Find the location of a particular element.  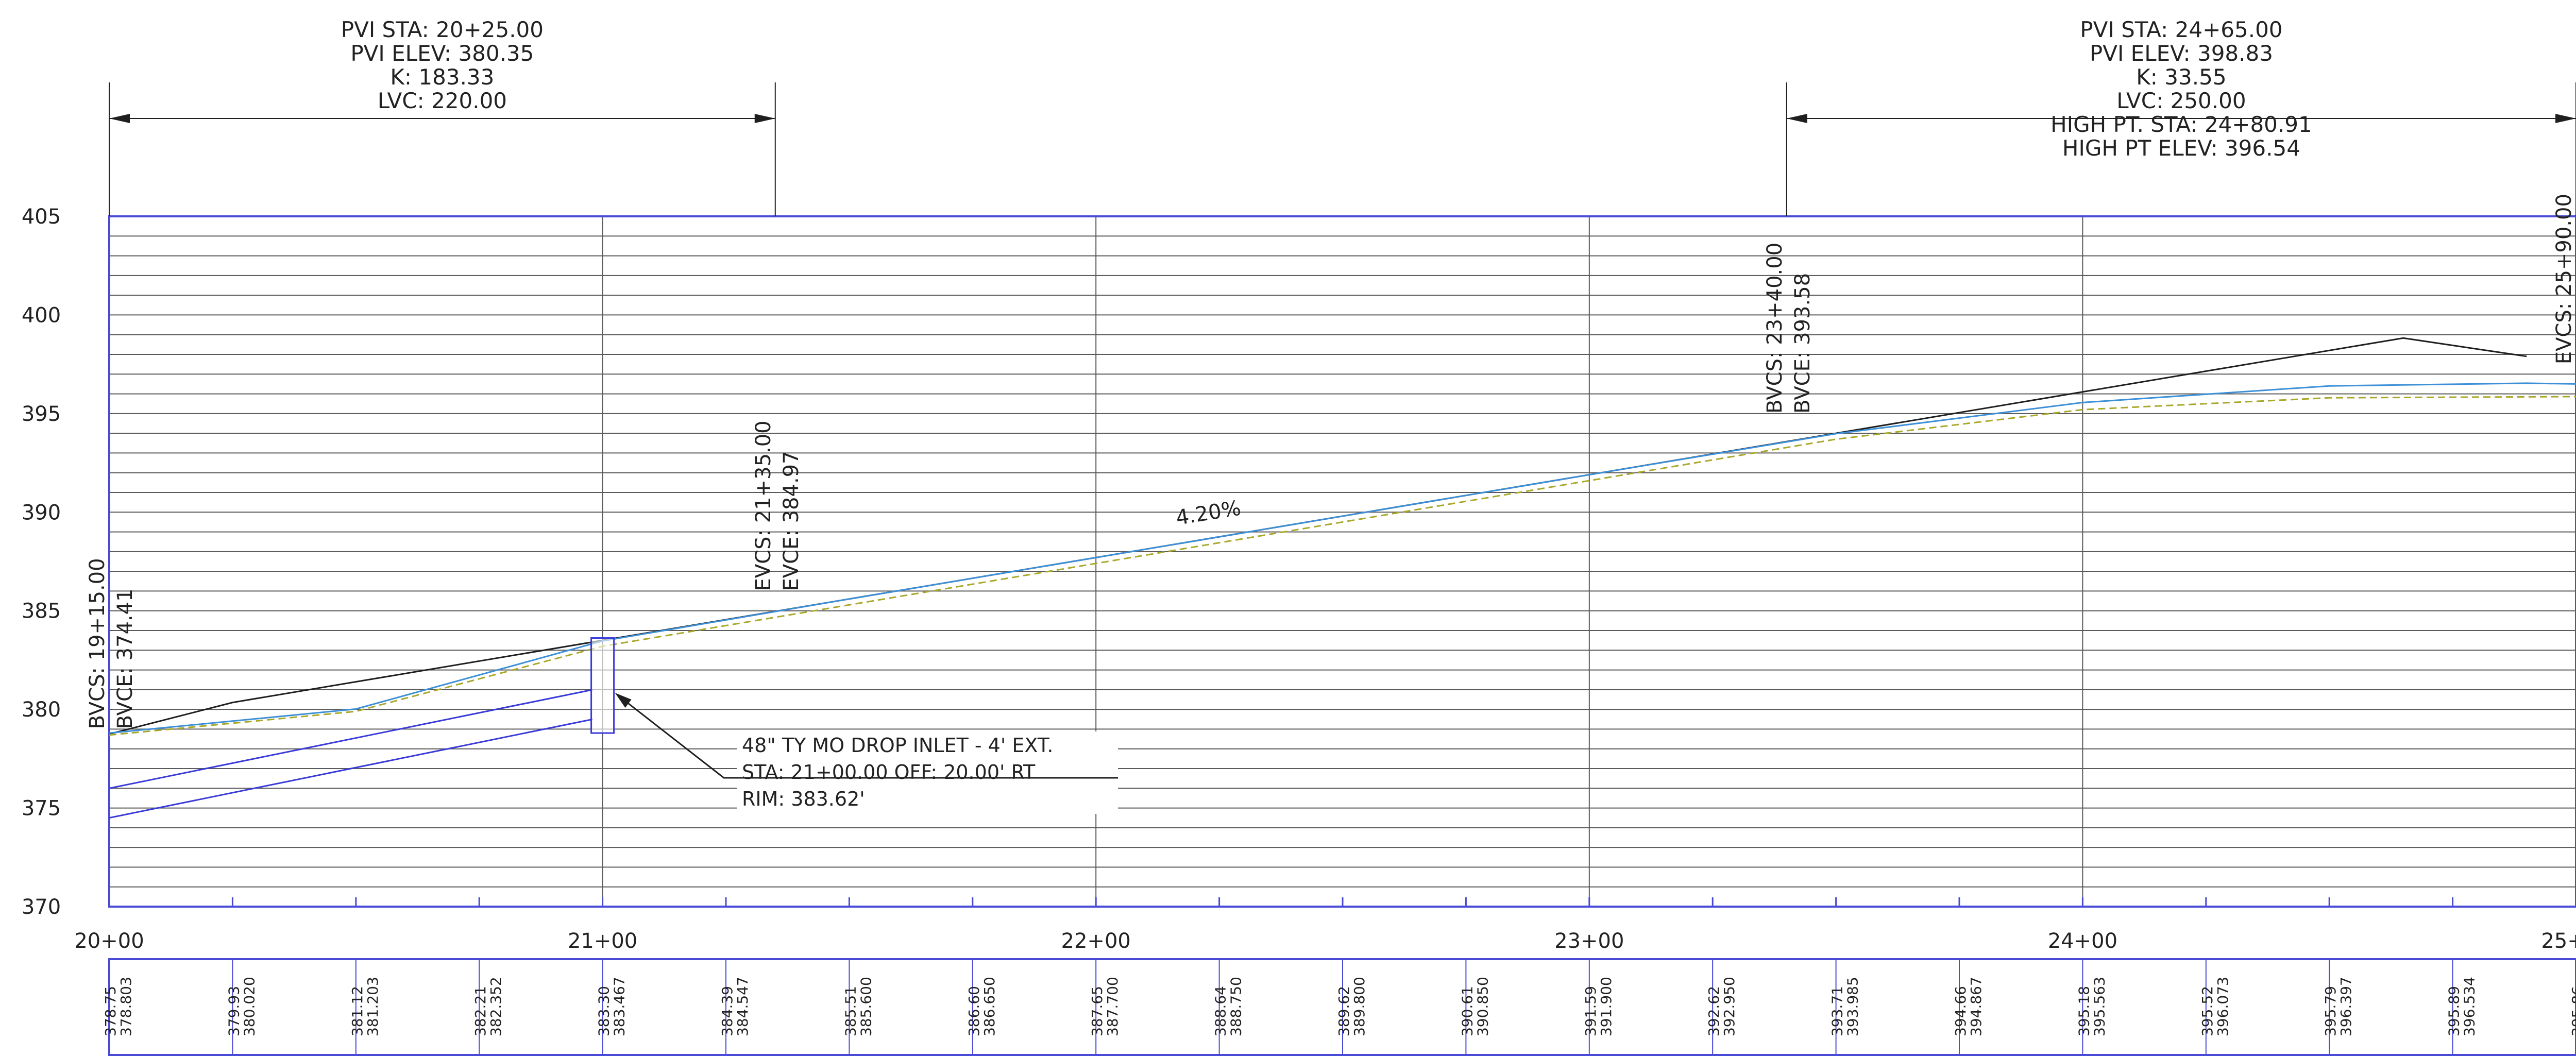

design-elevation-value: 385.600 is located at coordinates (865, 1006).